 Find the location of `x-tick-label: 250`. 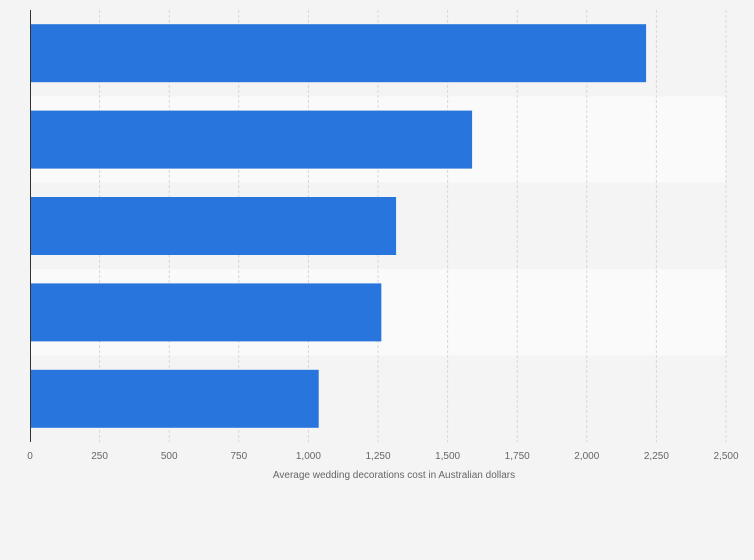

x-tick-label: 250 is located at coordinates (99, 456).